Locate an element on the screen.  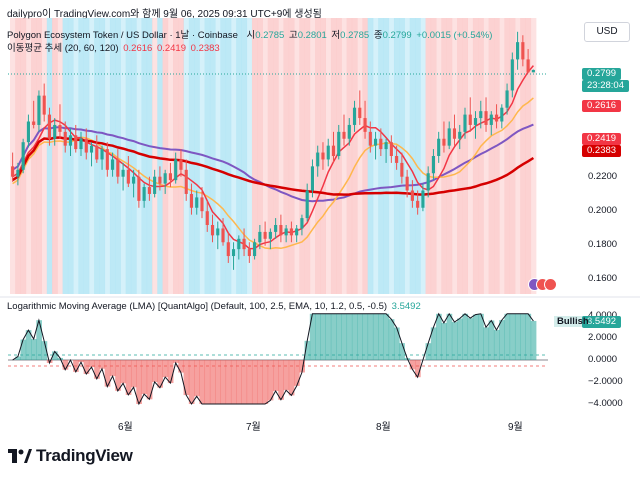
close-label: 종 is located at coordinates (378, 35).